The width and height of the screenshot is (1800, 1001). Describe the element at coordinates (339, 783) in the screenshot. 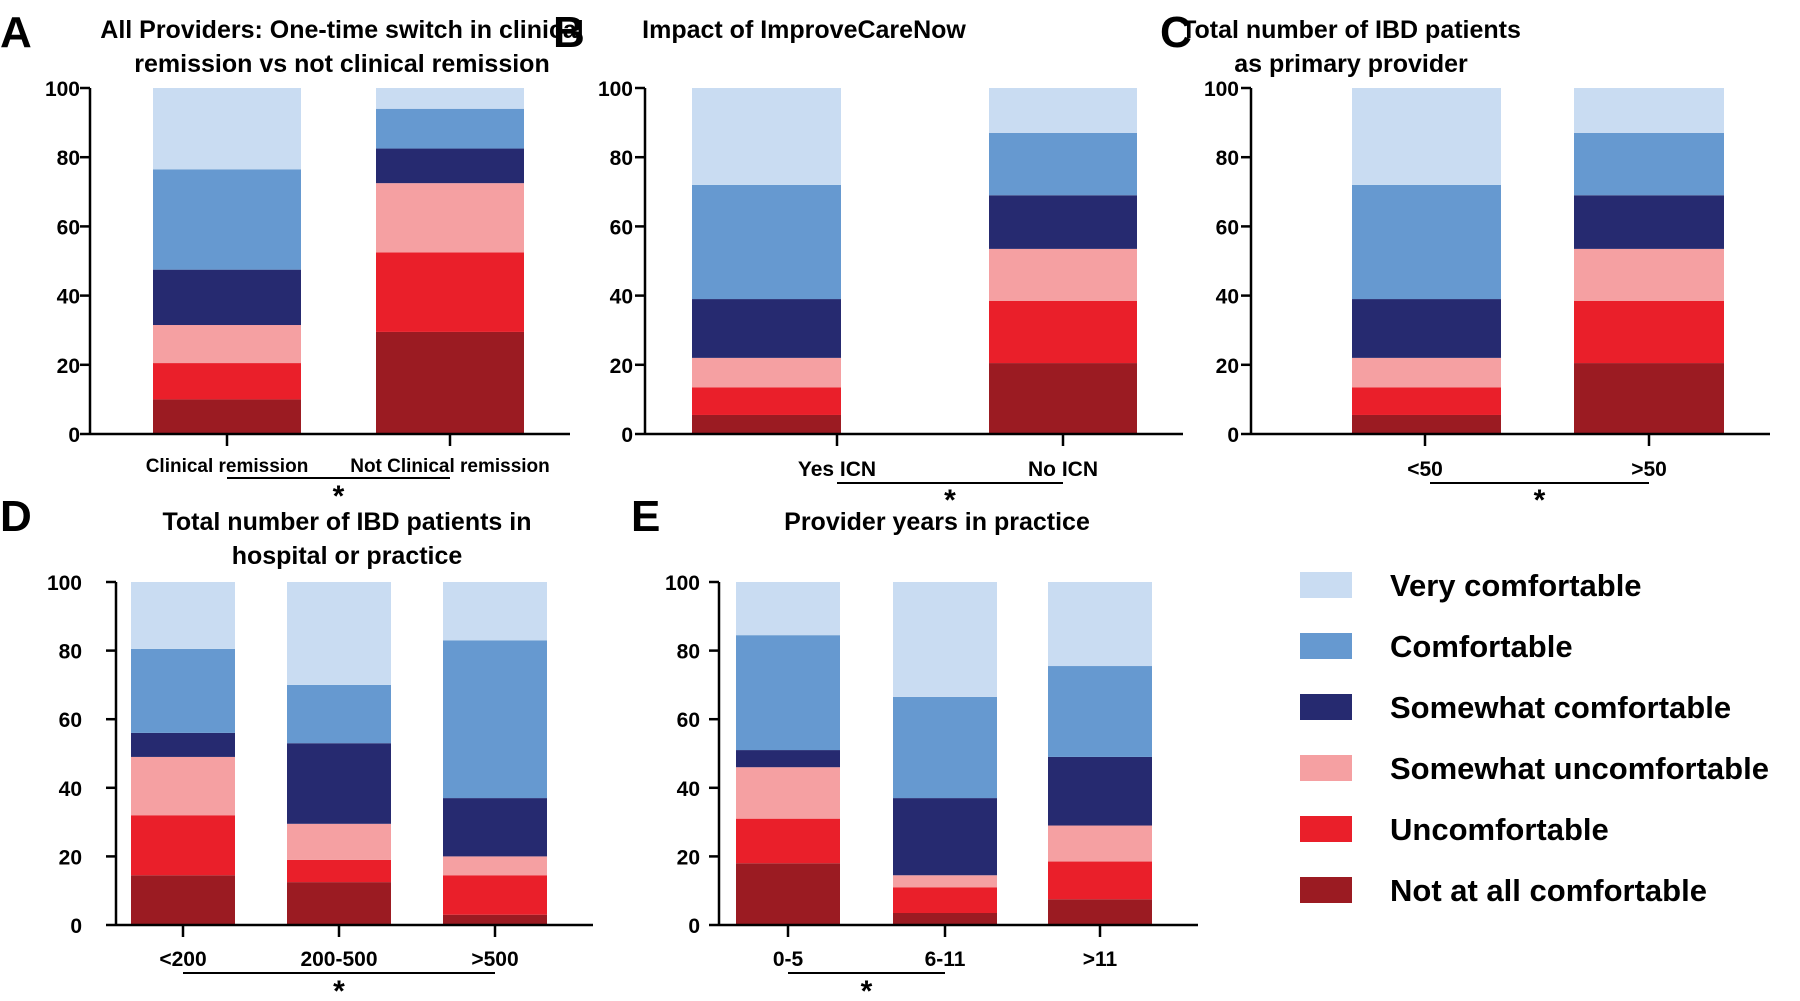

I see `bar-segment-200-500-somewhat-comfortable` at that location.